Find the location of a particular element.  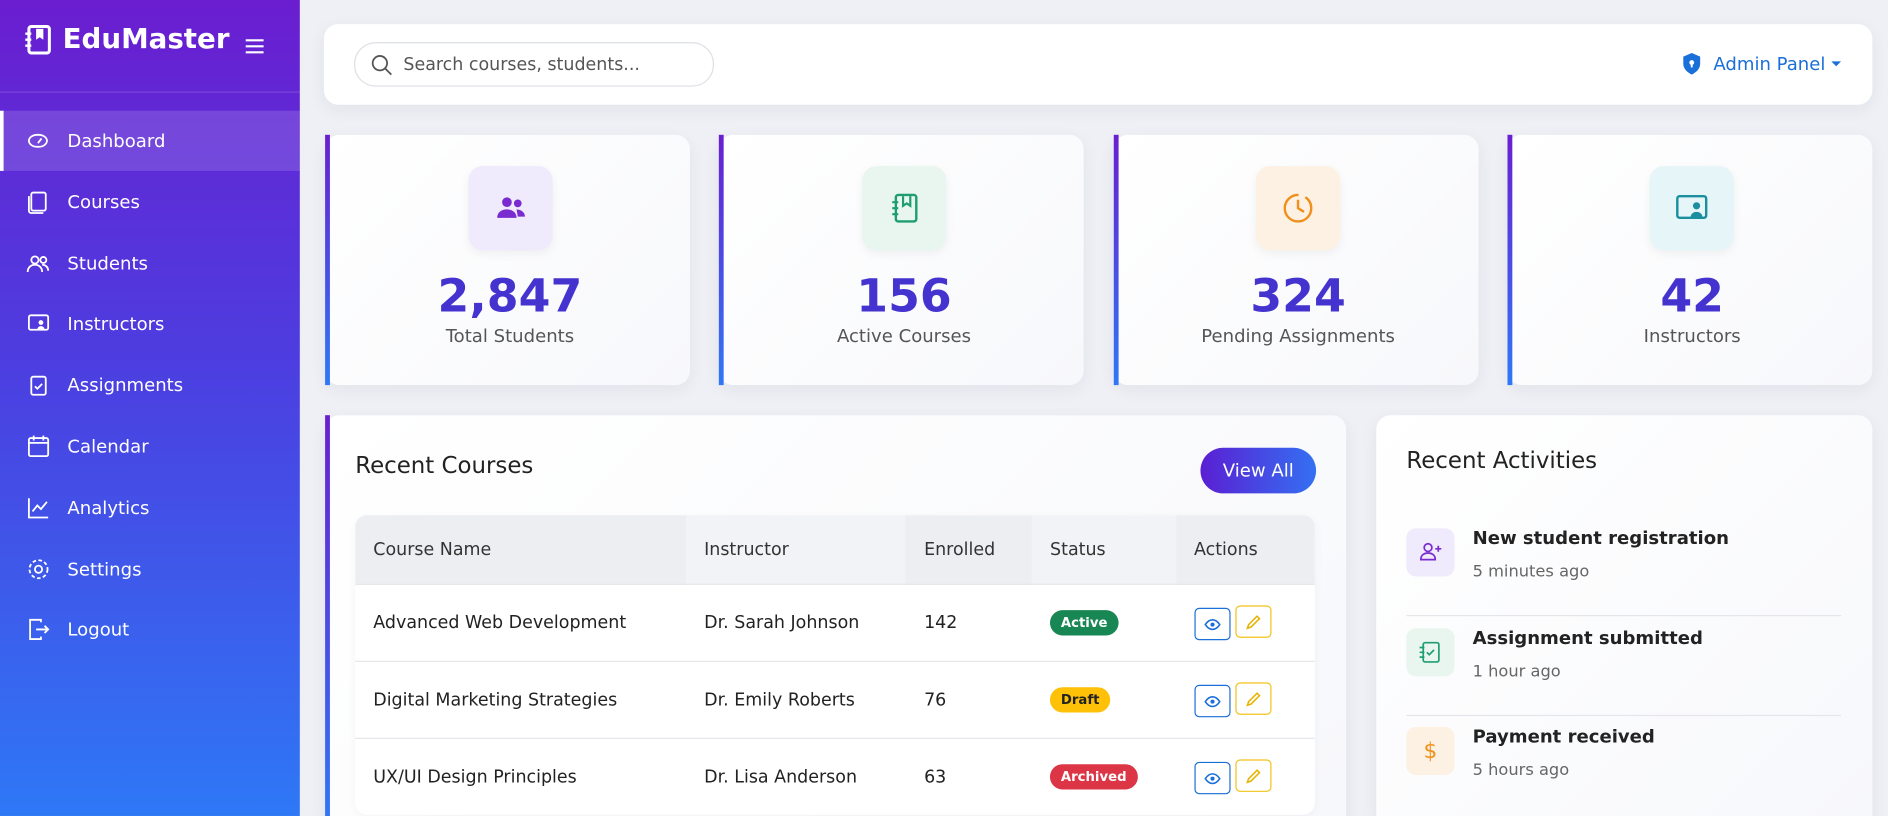

nav-item: Students is located at coordinates (150, 263).